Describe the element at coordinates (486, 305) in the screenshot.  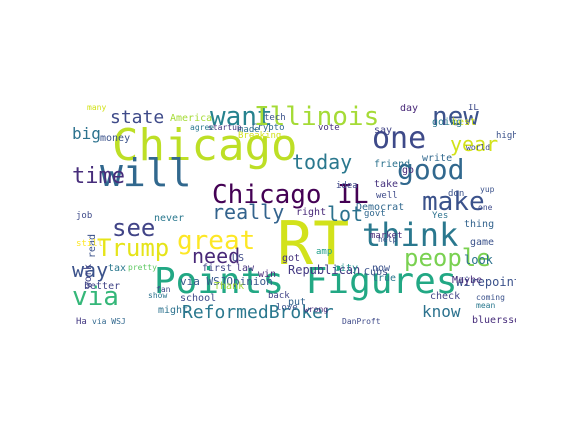
I see `word-item: mean` at that location.